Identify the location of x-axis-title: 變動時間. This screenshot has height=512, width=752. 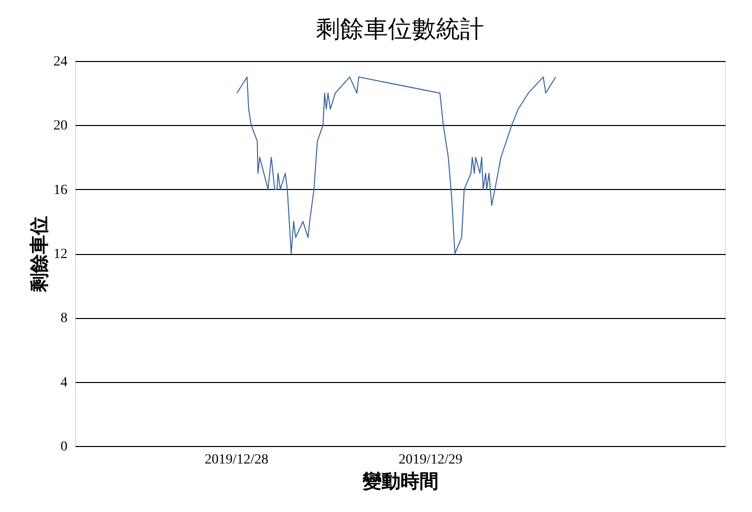
(400, 481).